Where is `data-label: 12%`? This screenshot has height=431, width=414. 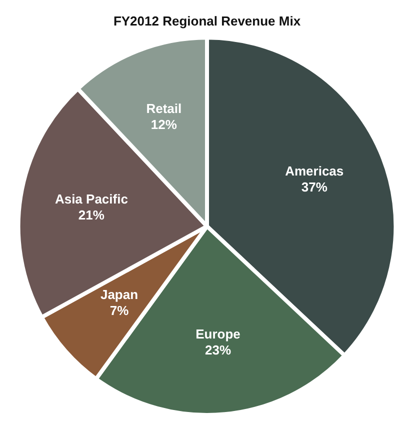
data-label: 12% is located at coordinates (164, 124).